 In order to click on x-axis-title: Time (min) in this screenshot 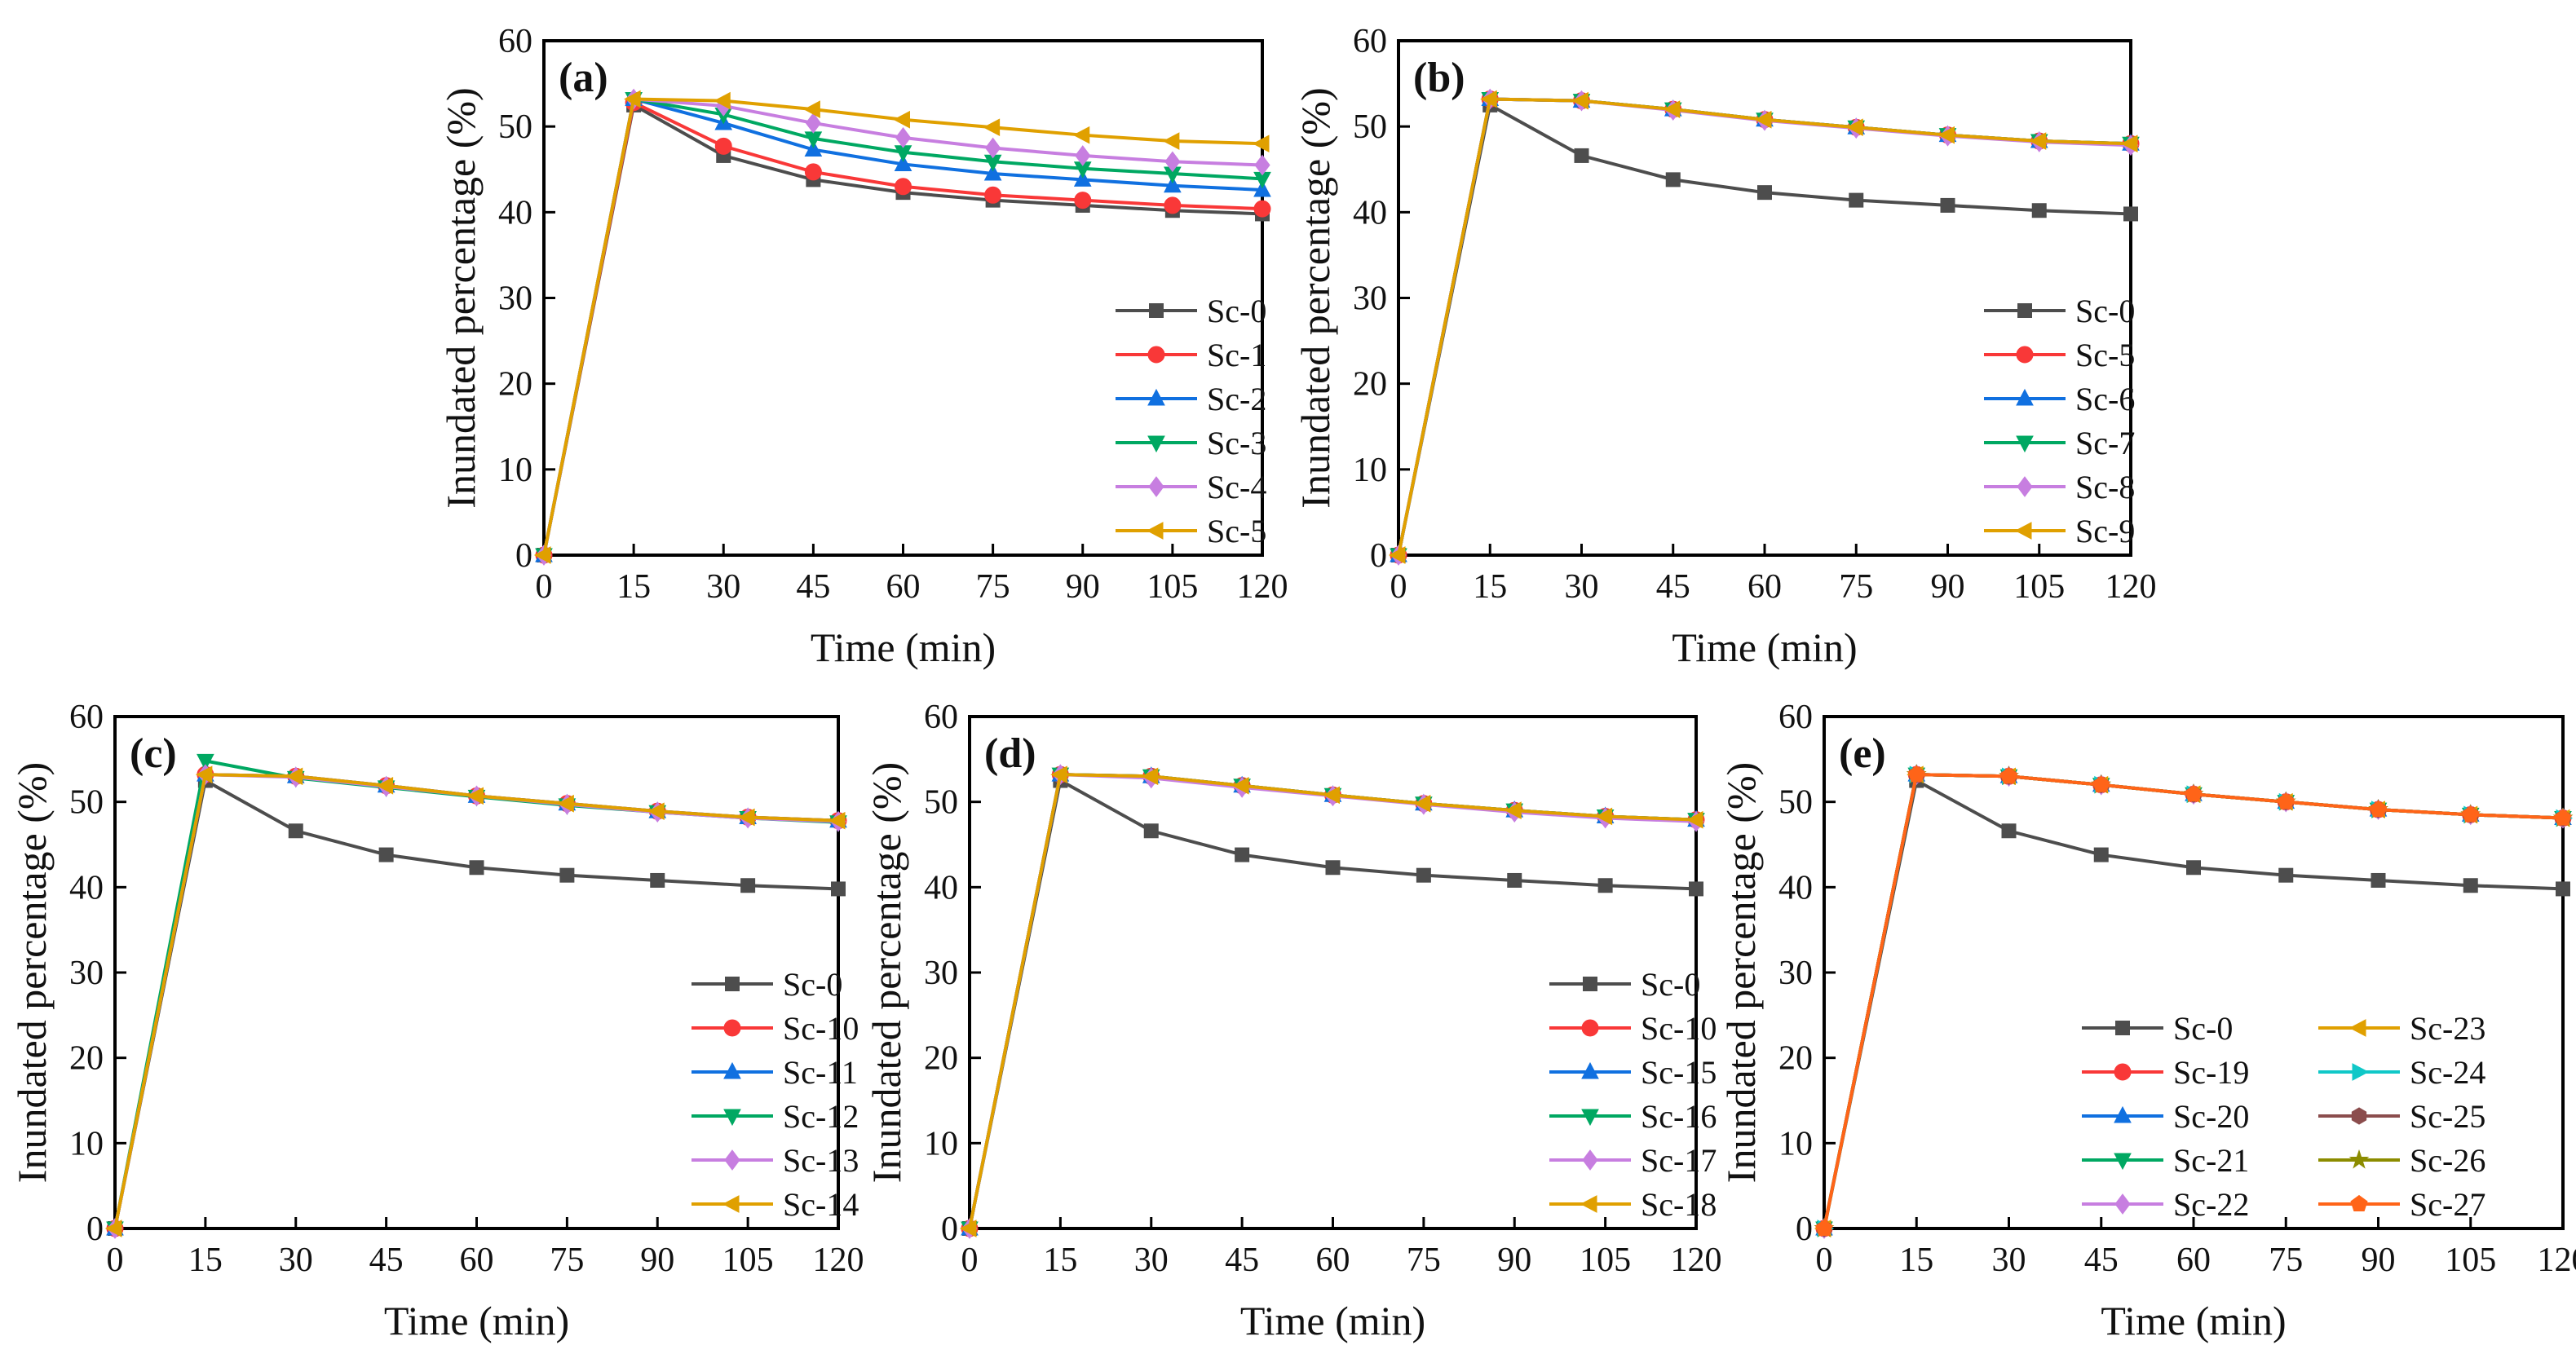, I will do `click(1765, 647)`.